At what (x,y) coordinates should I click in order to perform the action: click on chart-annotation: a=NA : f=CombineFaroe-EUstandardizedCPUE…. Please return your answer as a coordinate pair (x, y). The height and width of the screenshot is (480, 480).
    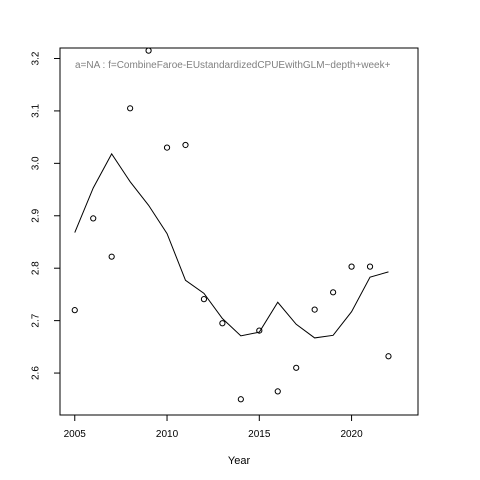
    Looking at the image, I should click on (233, 65).